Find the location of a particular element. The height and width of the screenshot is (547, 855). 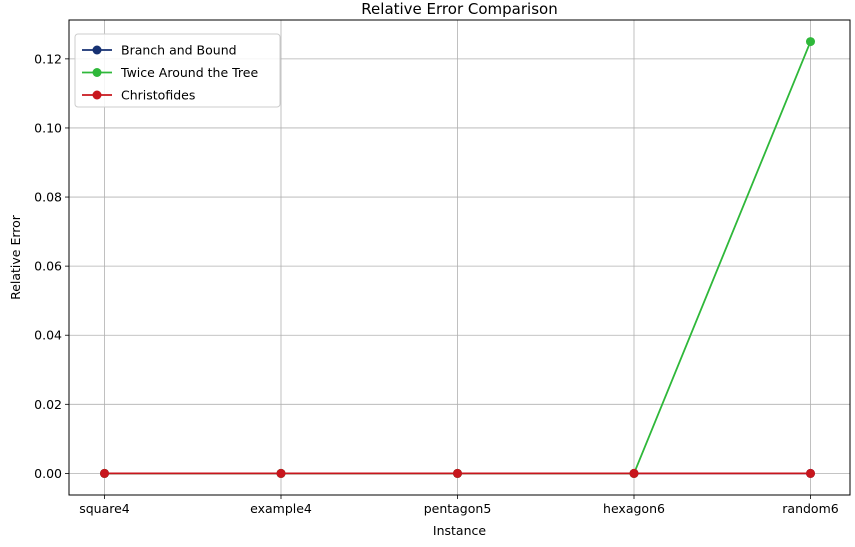

x-axis-label: Instance is located at coordinates (459, 530).